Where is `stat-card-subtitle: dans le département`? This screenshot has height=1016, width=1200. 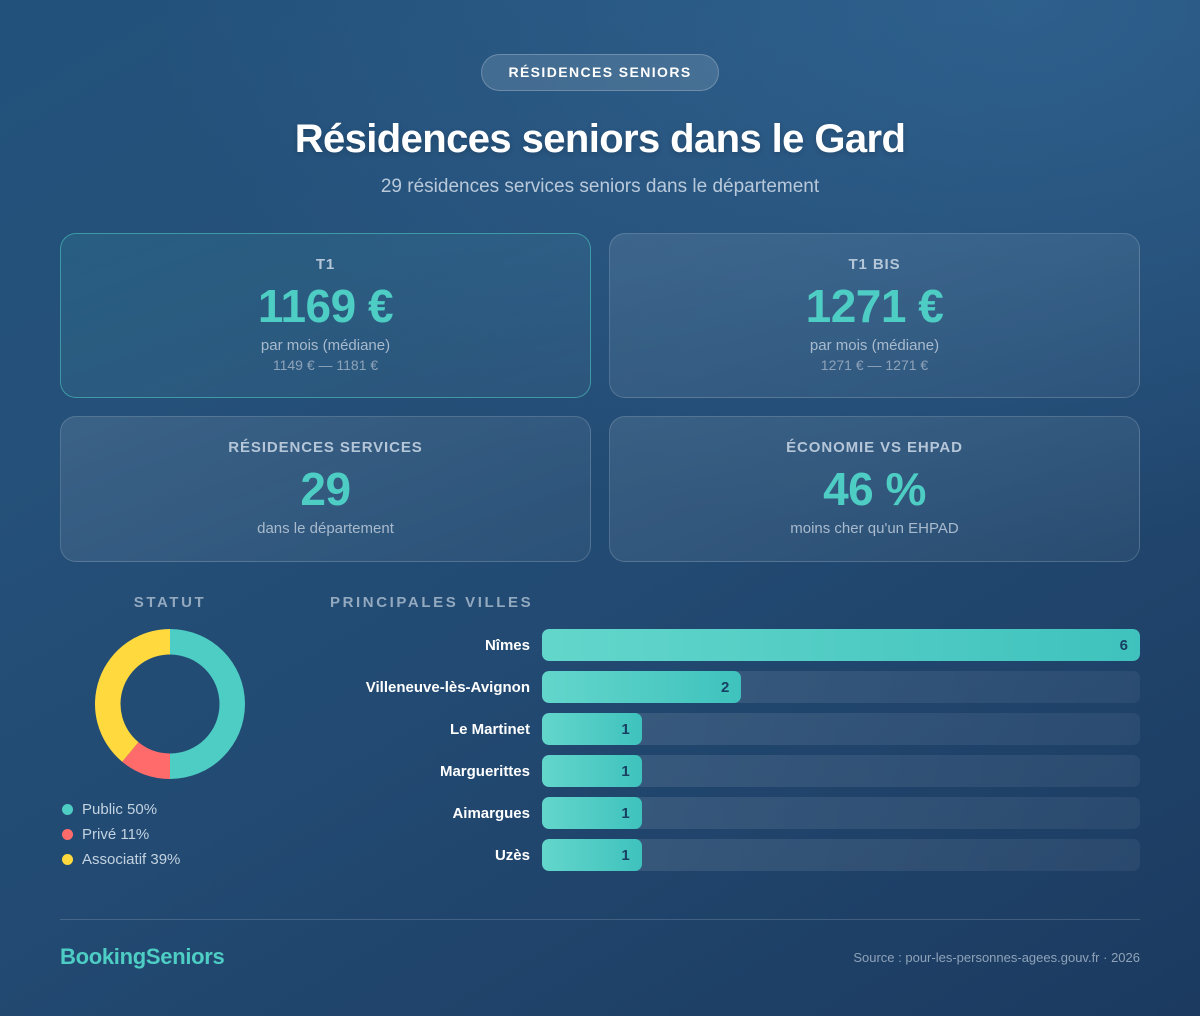
stat-card-subtitle: dans le département is located at coordinates (325, 528).